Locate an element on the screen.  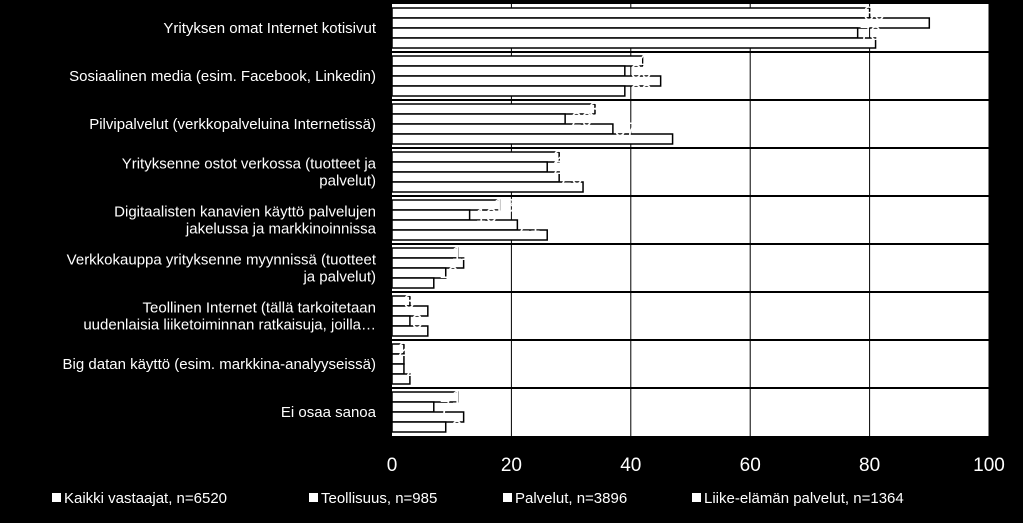
tick-label: 0 is located at coordinates (392, 465).